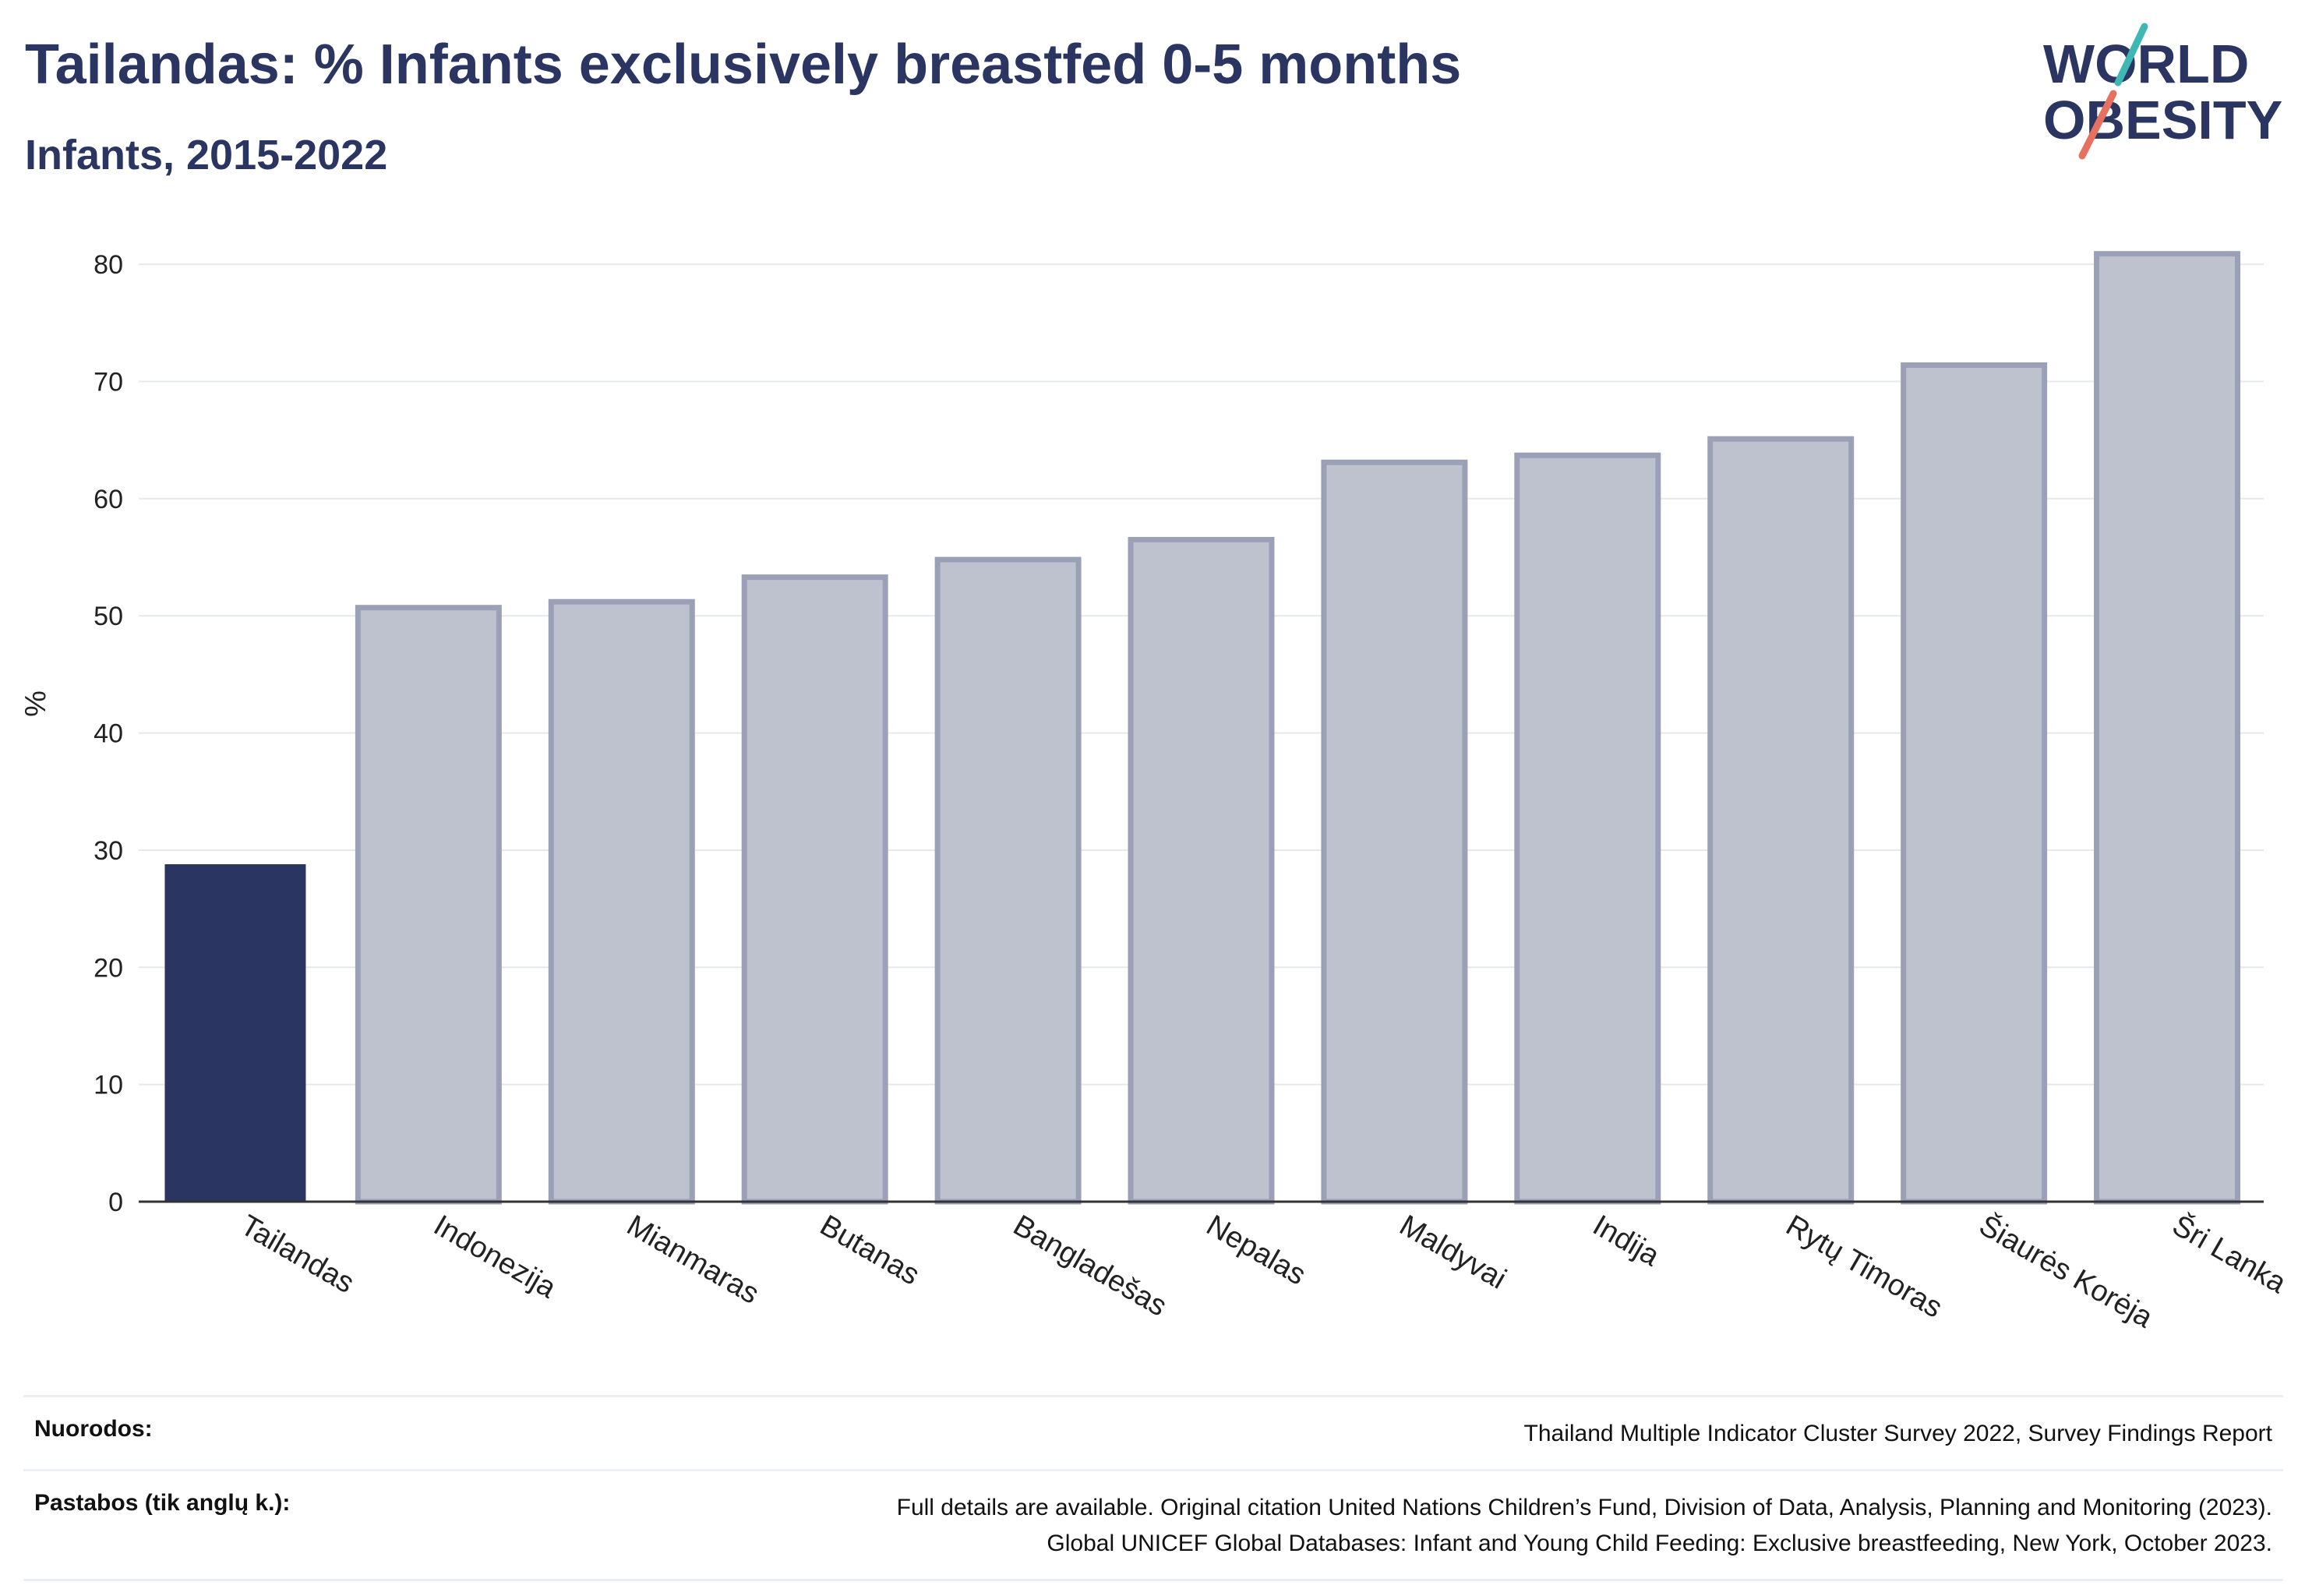 This screenshot has width=2305, height=1596. I want to click on logo-text-world: WORLD, so click(2146, 64).